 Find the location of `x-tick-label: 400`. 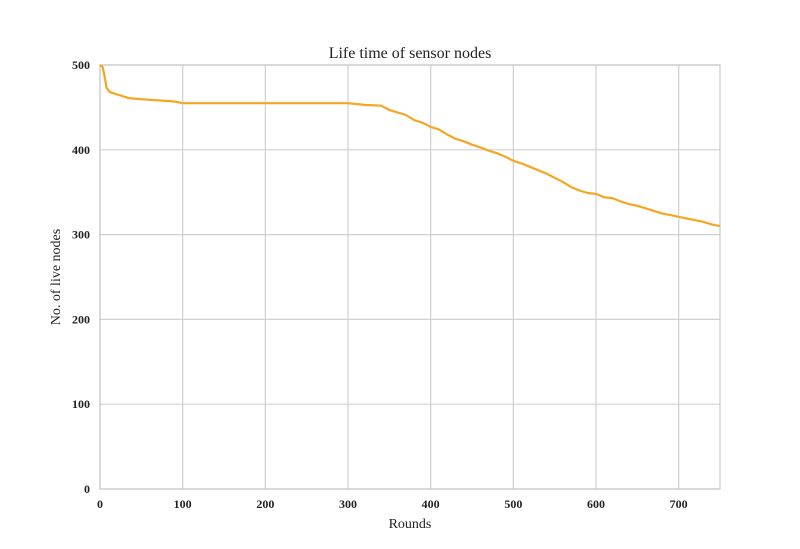

x-tick-label: 400 is located at coordinates (431, 504).